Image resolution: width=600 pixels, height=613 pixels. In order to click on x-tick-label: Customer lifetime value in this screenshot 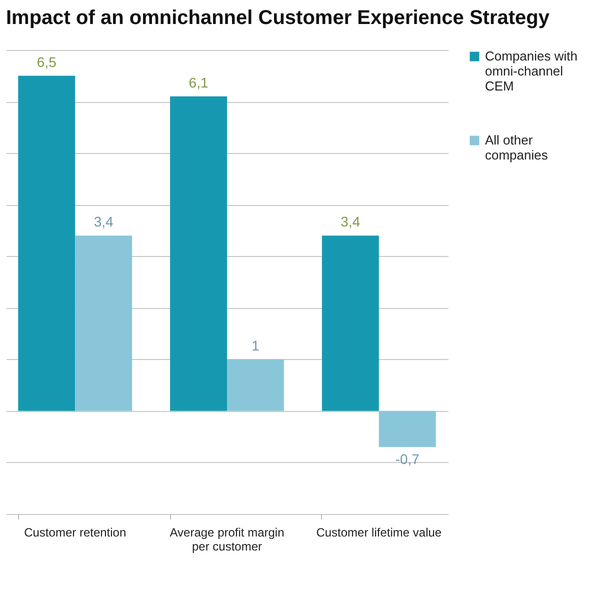, I will do `click(379, 533)`.